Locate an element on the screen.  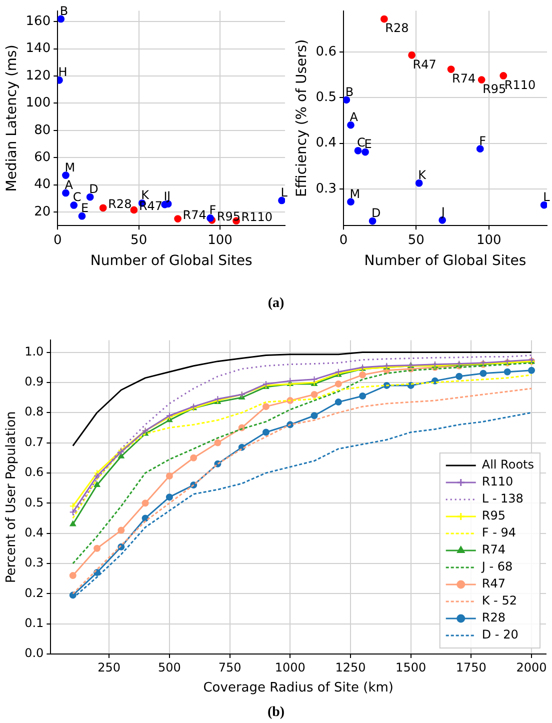
y-tick-label: 0.0 is located at coordinates (34, 653).